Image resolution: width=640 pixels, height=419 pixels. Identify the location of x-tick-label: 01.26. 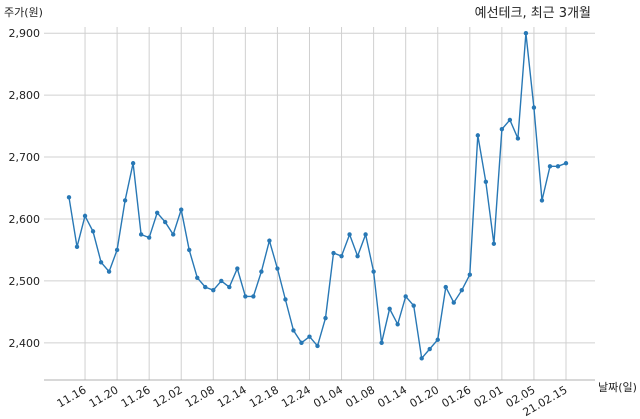
(457, 396).